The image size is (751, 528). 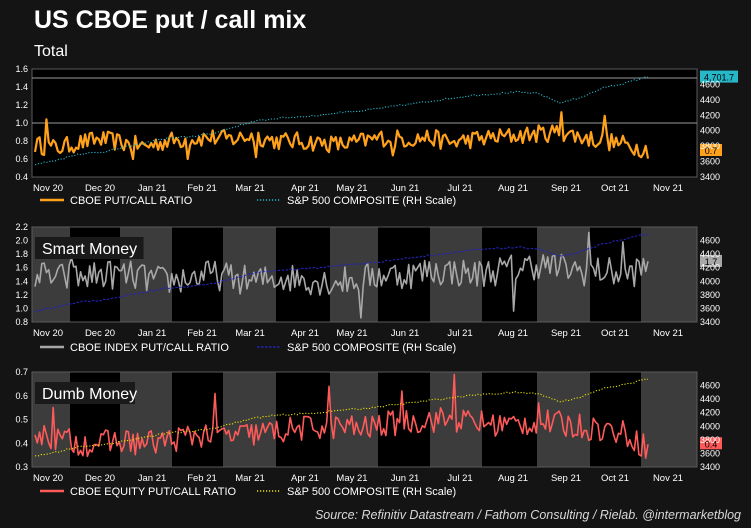 I want to click on last-value-label: 0.7, so click(x=711, y=151).